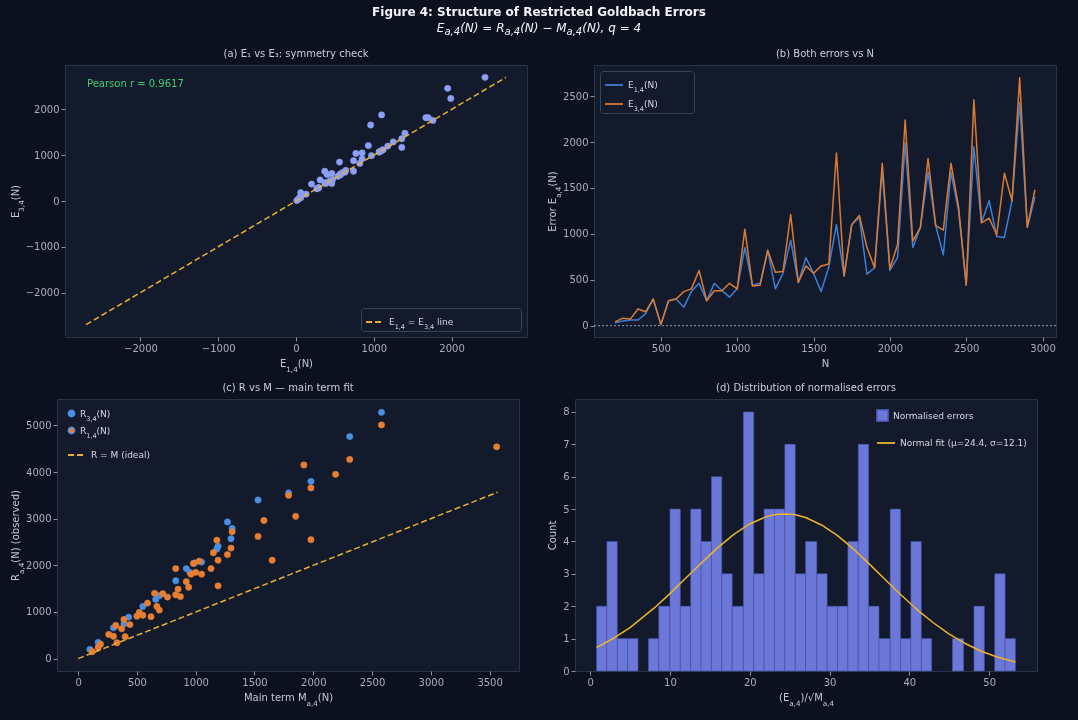 The height and width of the screenshot is (720, 1078). I want to click on x-tick-label: −1000, so click(218, 348).